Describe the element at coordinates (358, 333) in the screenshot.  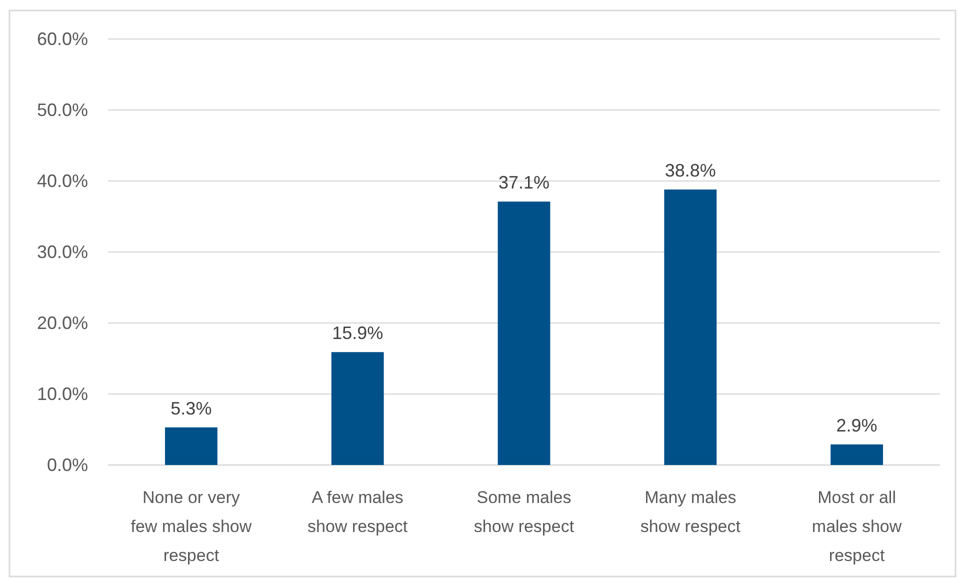
I see `data-label: 15.9%` at that location.